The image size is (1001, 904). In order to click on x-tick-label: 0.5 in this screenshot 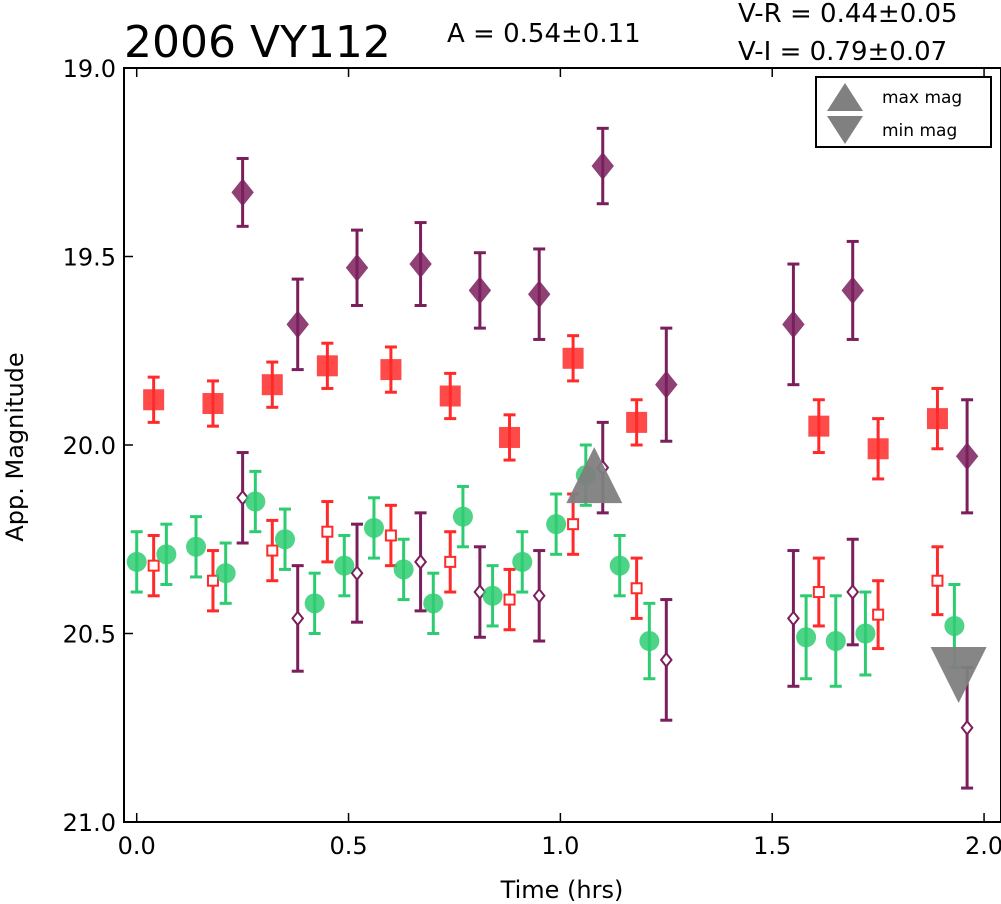, I will do `click(348, 846)`.